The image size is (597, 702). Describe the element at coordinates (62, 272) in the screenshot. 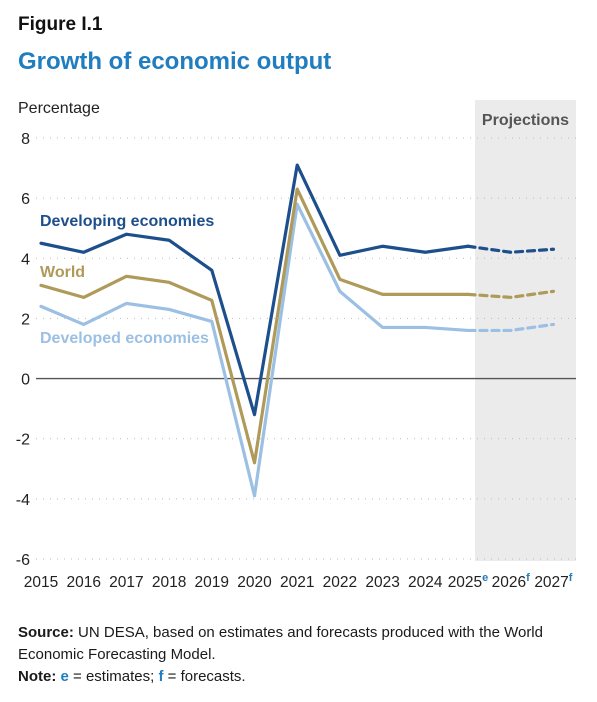

I see `series-label: World` at that location.